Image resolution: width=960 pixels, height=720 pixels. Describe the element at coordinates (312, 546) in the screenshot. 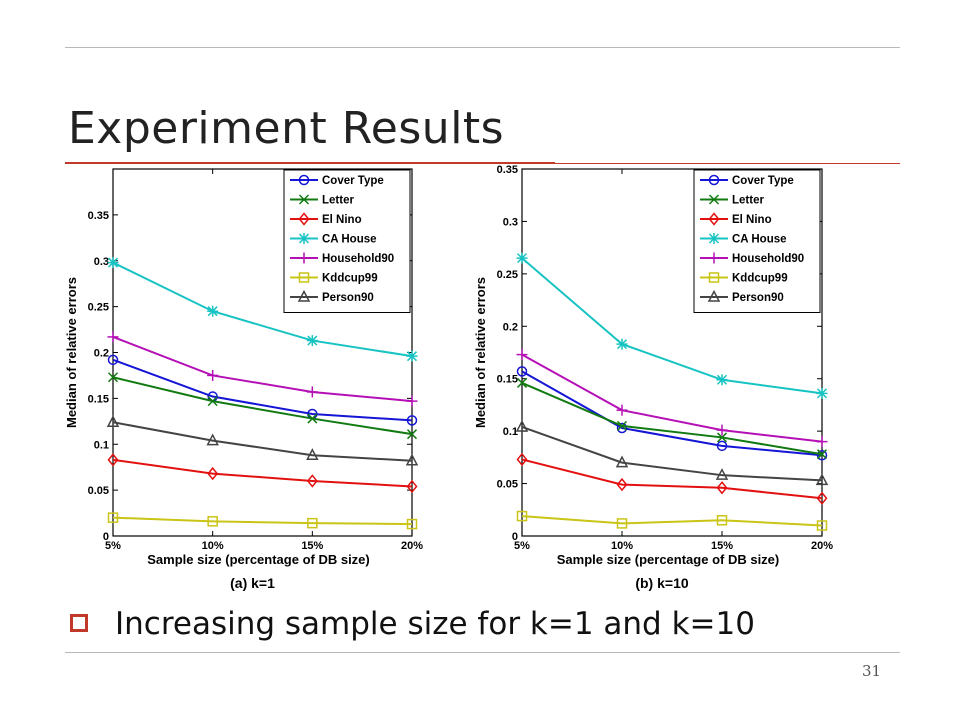

I see `x-tick-label: 15%` at that location.